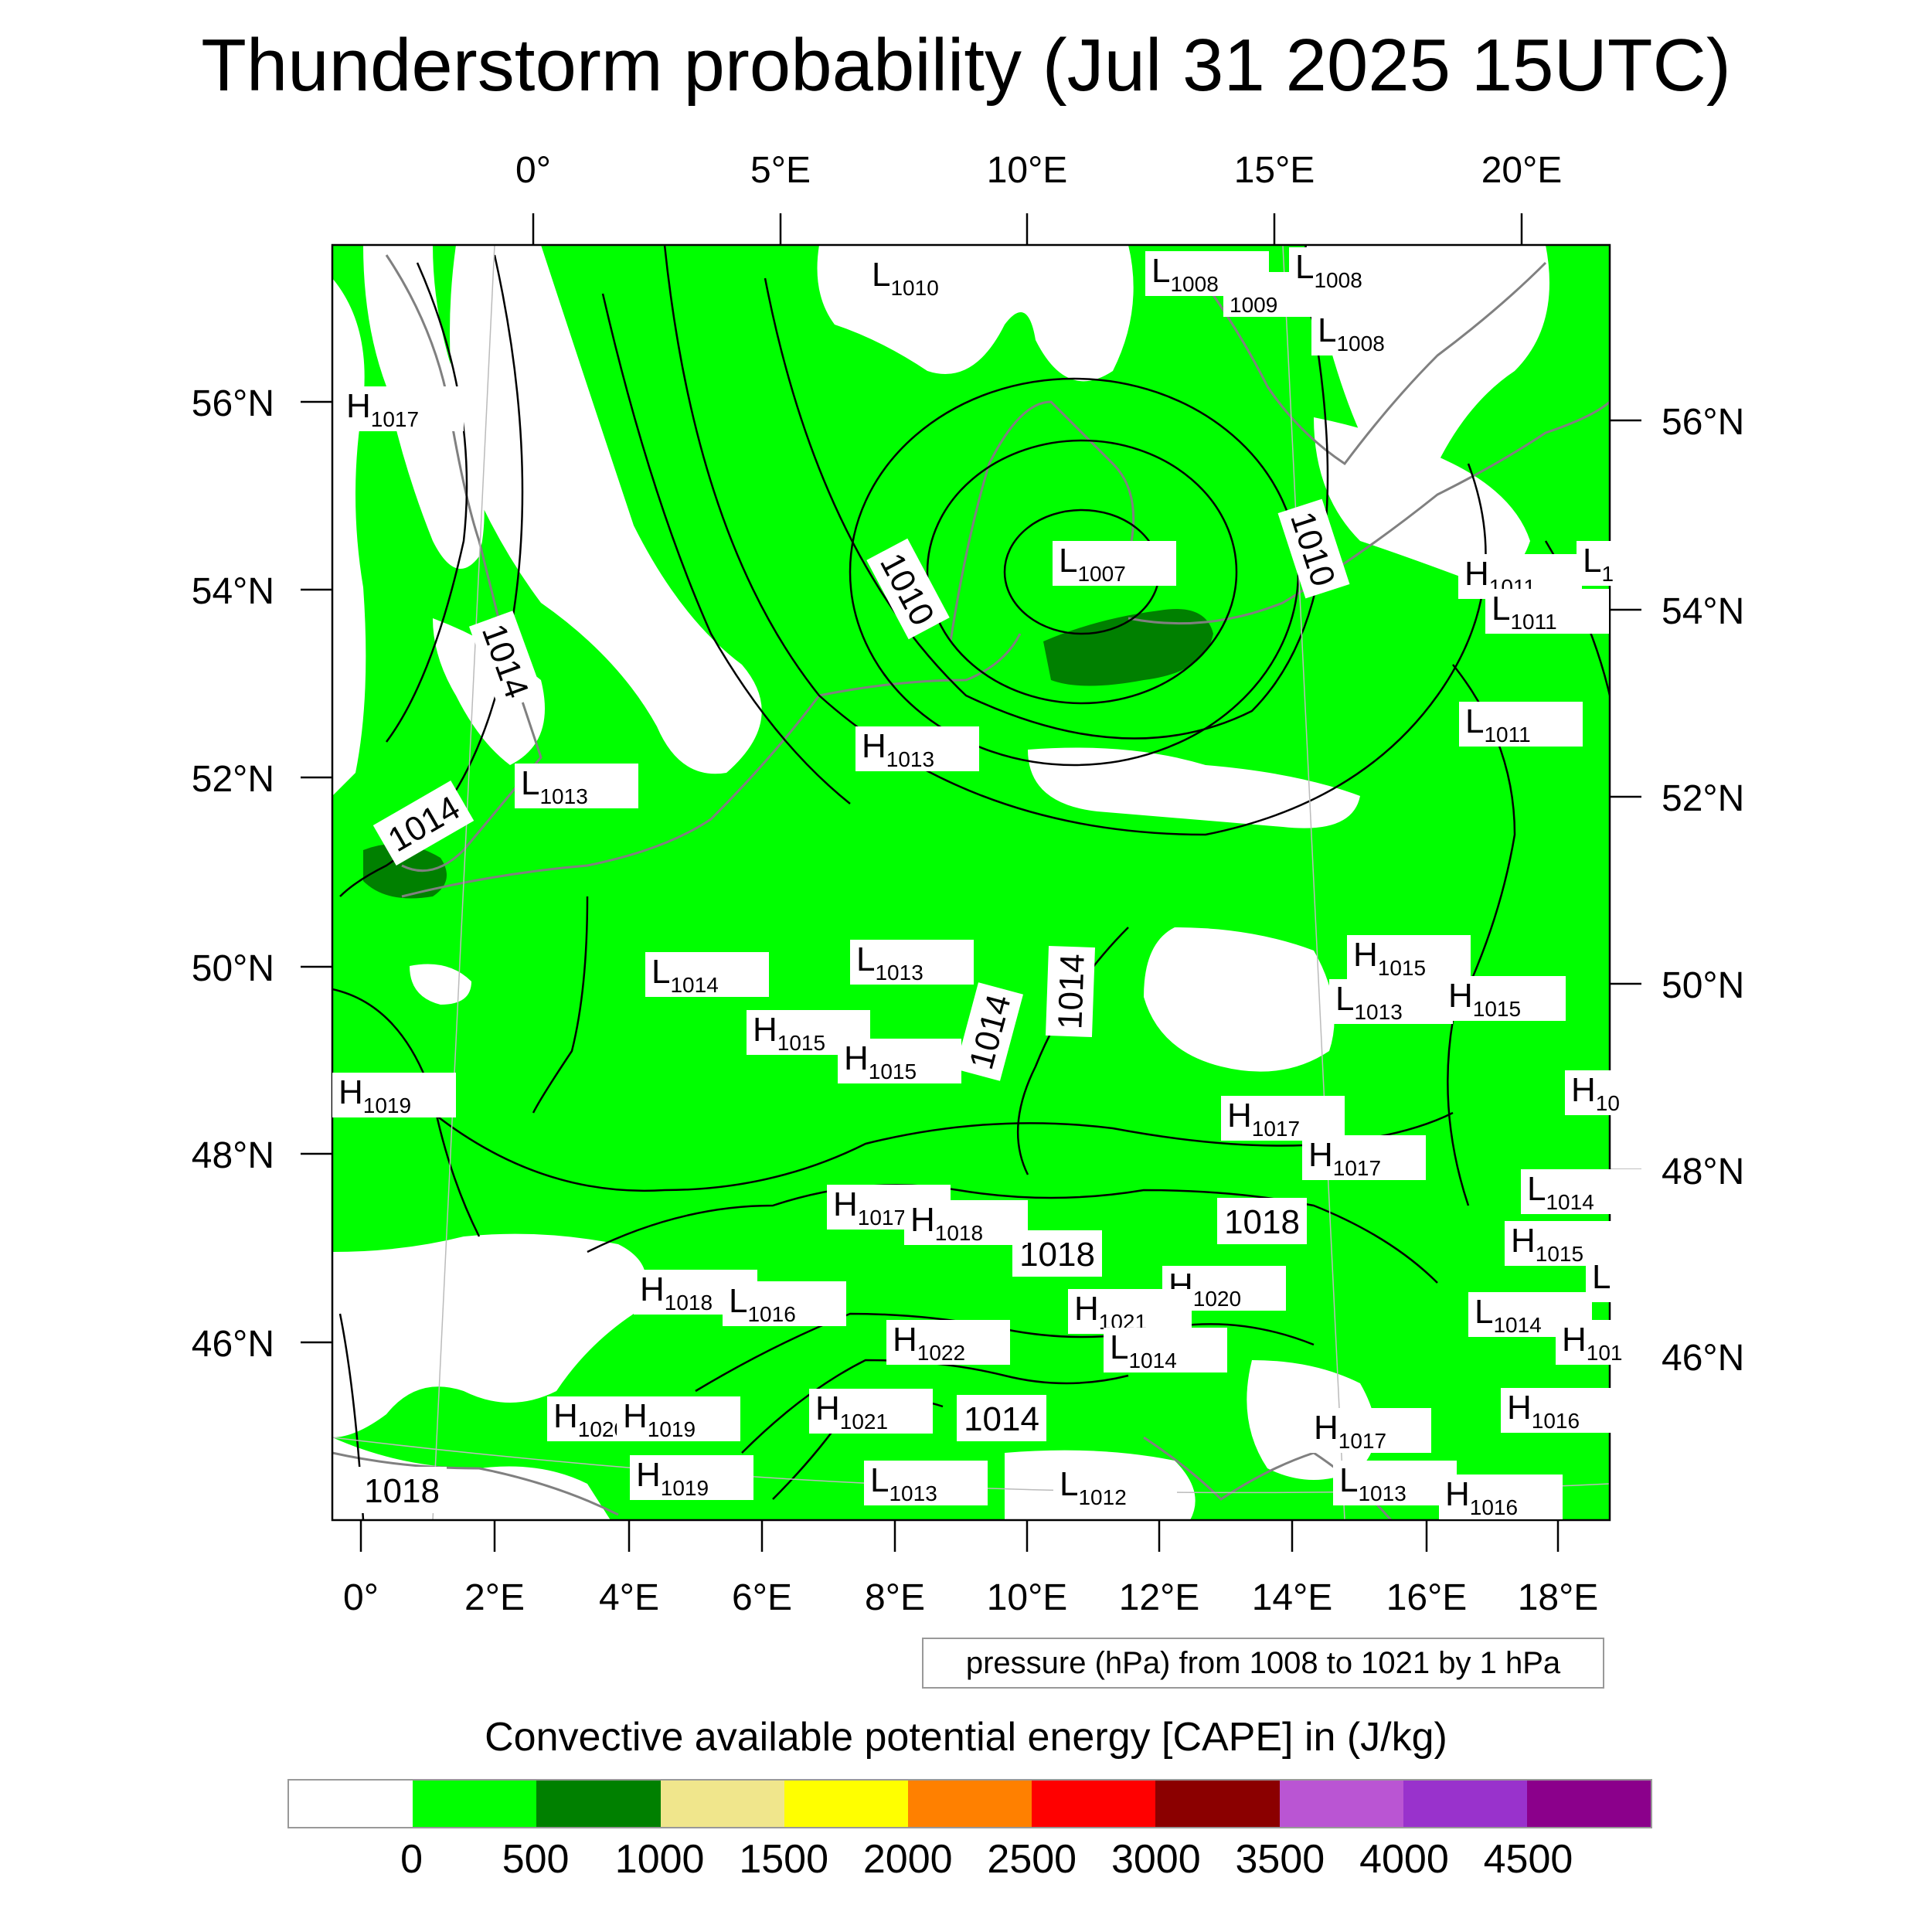 The image size is (1932, 1932). Describe the element at coordinates (1032, 1859) in the screenshot. I see `colorbar-label: 2500` at that location.